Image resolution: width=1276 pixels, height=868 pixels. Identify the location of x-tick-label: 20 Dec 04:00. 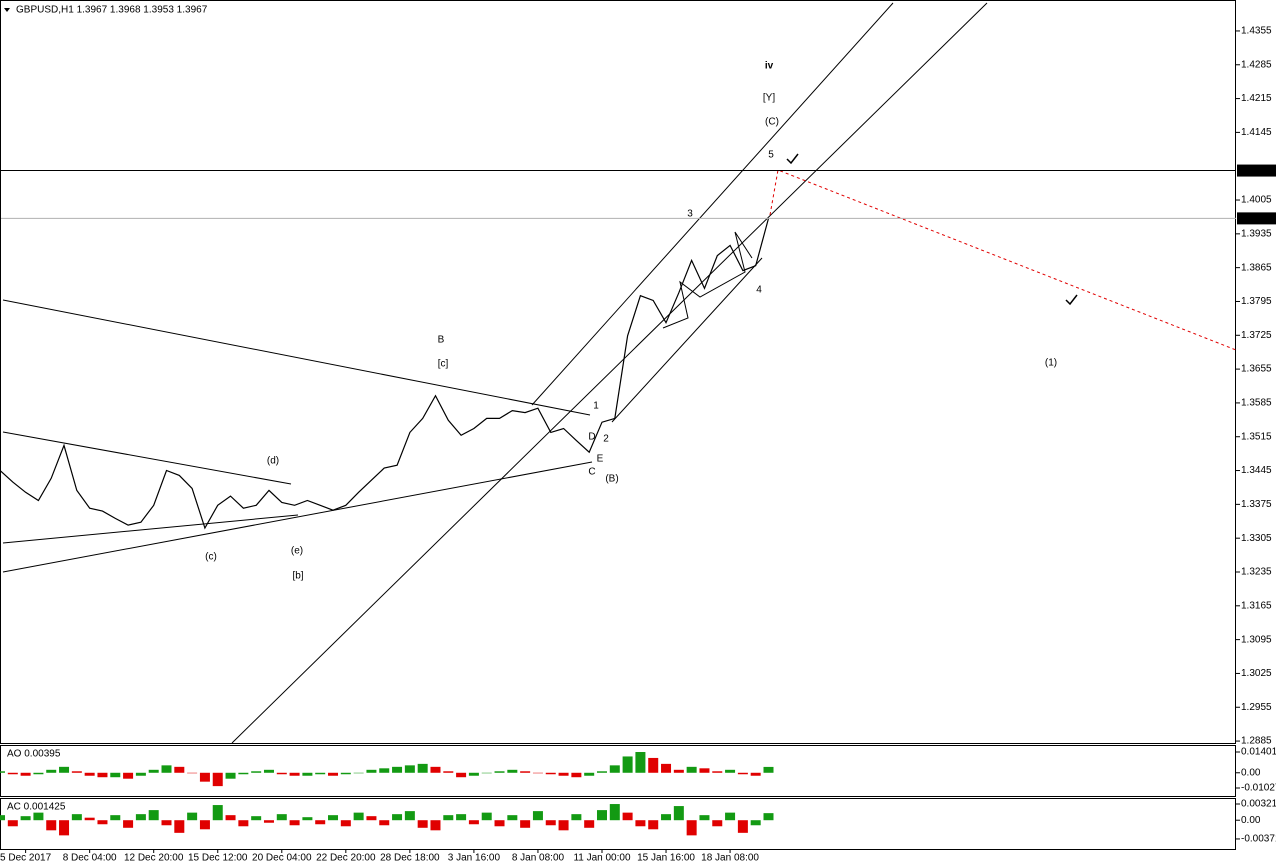
(282, 858).